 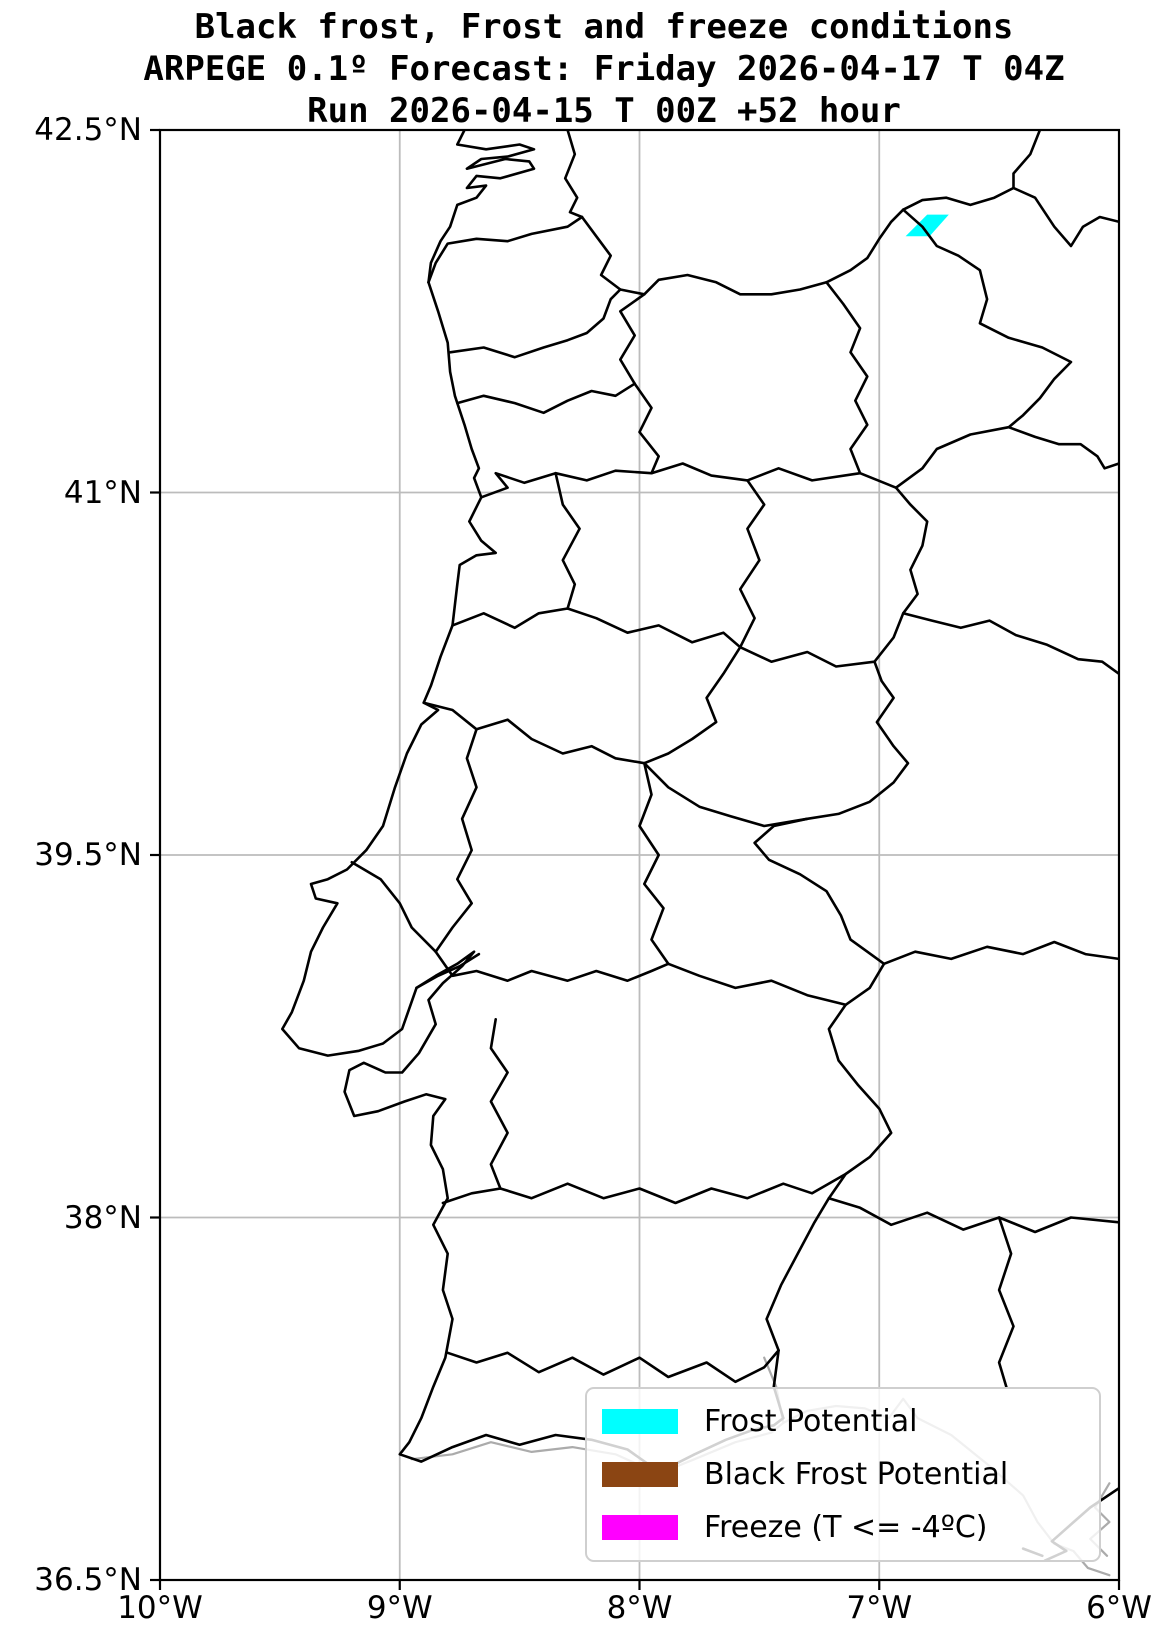 I want to click on black-frost-potential-swatch, so click(x=640, y=1474).